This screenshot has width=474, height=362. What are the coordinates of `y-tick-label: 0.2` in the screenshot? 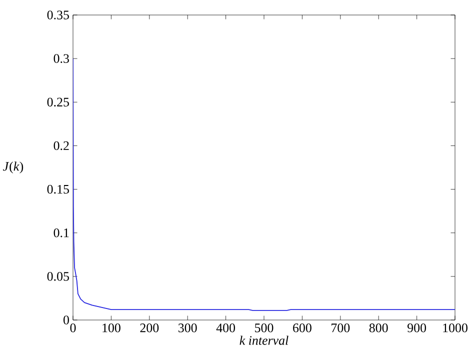 It's located at (61, 145).